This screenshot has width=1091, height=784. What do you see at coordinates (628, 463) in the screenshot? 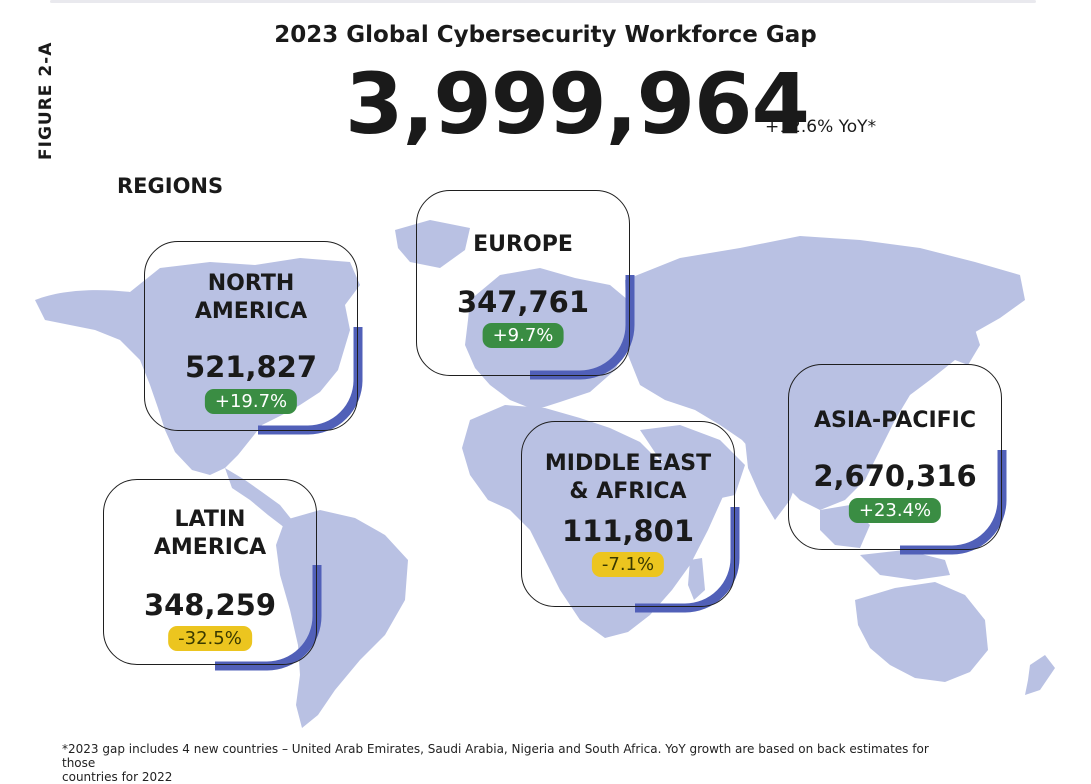
I see `region-name-line1: MIDDLE EAST` at bounding box center [628, 463].